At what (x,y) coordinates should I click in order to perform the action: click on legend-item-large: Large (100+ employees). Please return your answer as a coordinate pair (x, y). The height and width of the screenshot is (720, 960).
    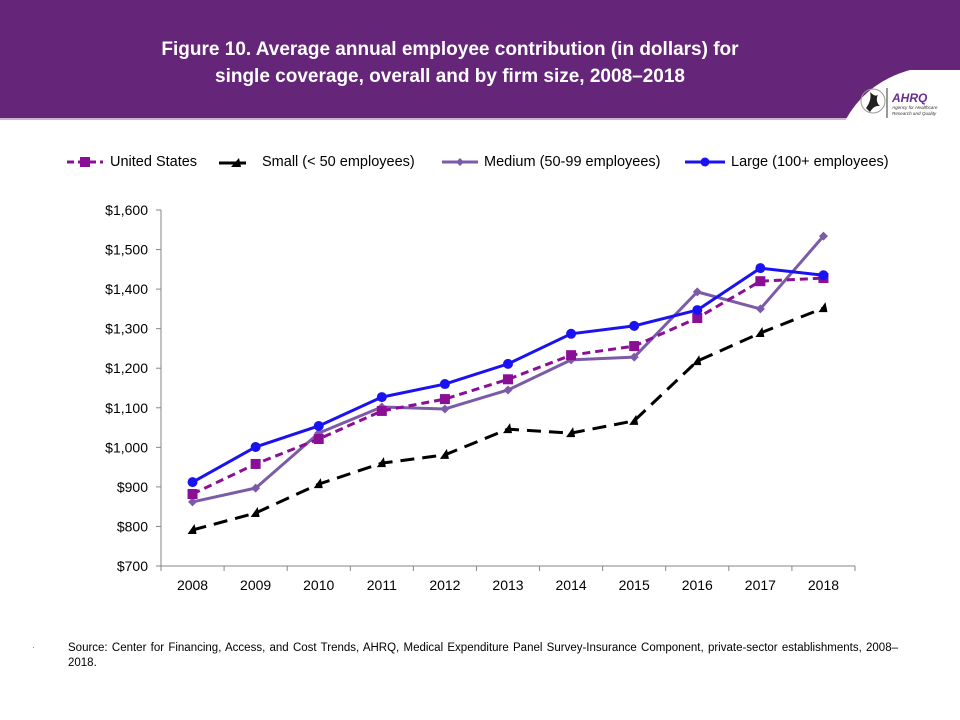
    Looking at the image, I should click on (787, 162).